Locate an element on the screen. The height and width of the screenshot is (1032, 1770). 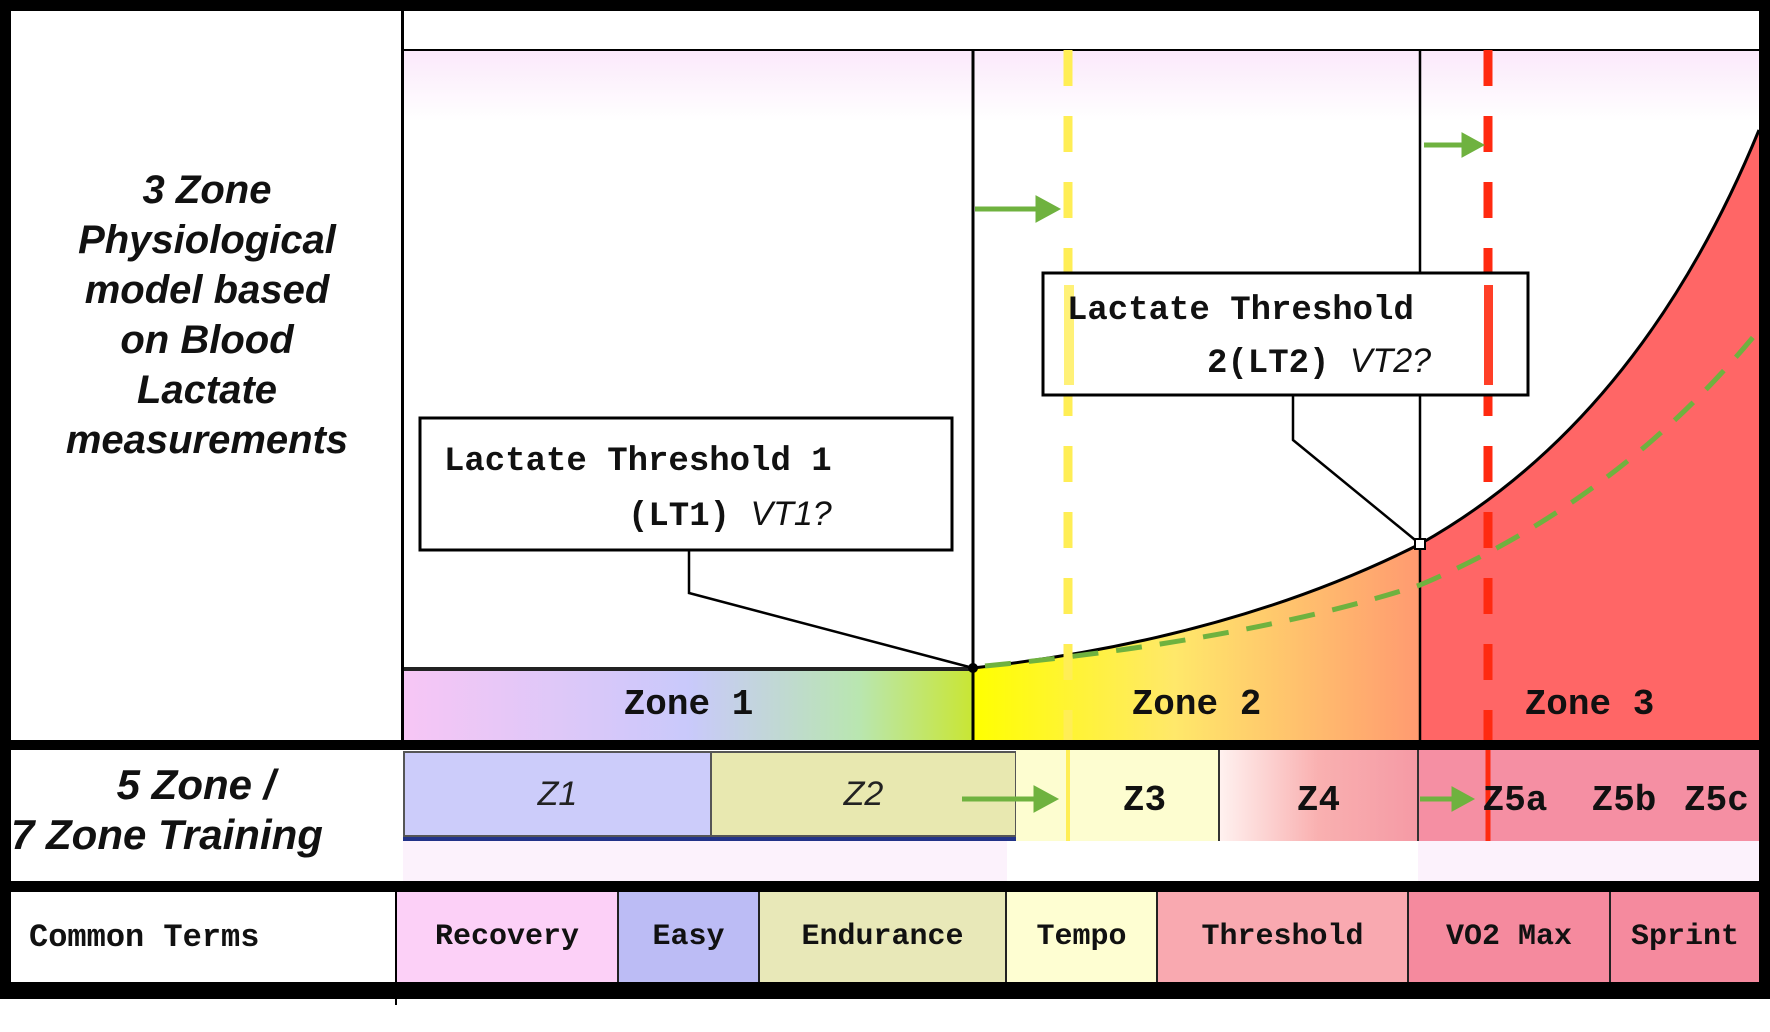
z5c-label: Z5c is located at coordinates (1716, 800).